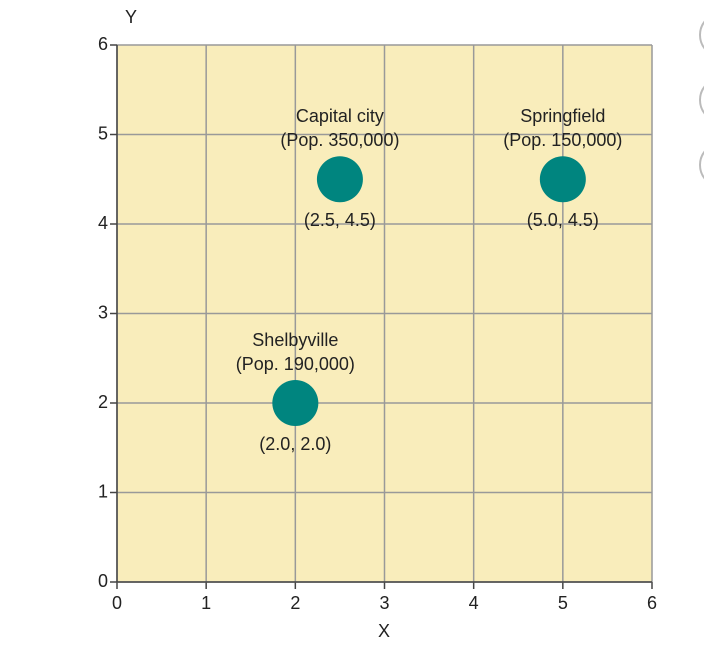  What do you see at coordinates (206, 603) in the screenshot?
I see `x-tick-label: 1` at bounding box center [206, 603].